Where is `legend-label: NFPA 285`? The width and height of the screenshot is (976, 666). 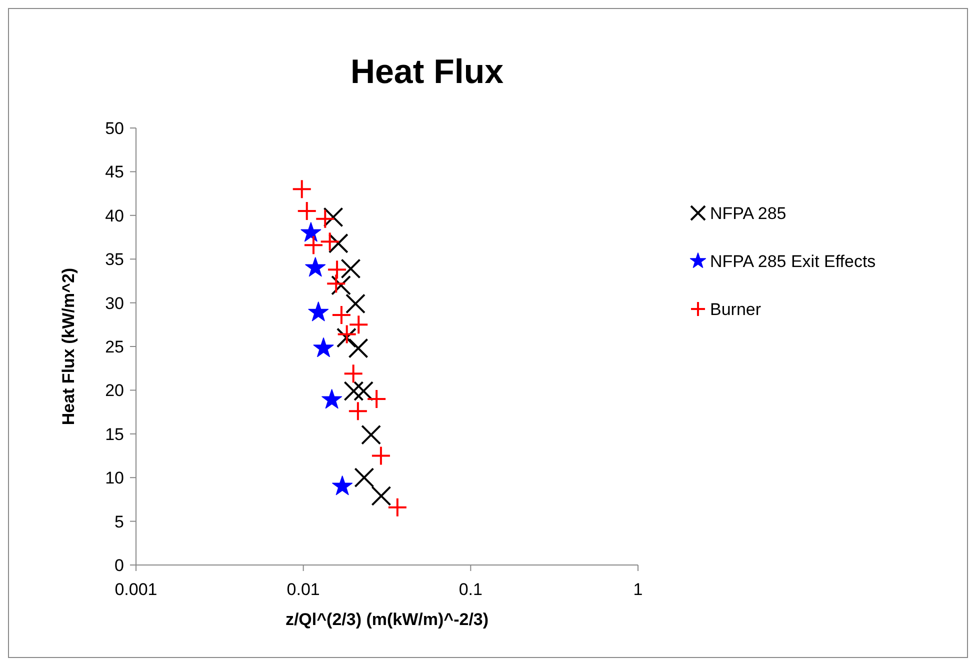 legend-label: NFPA 285 is located at coordinates (748, 213).